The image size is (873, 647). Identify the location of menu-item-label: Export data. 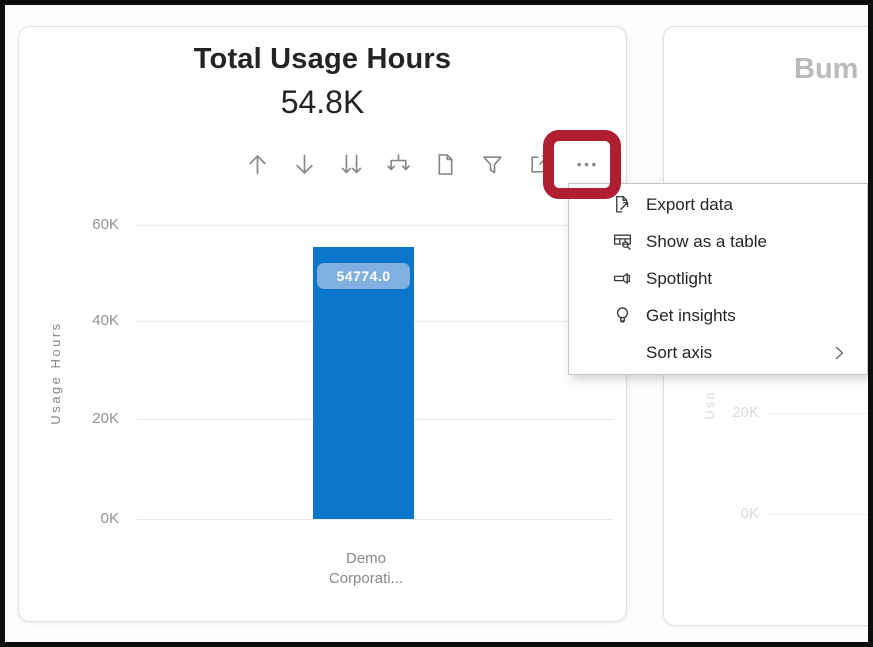
(689, 204).